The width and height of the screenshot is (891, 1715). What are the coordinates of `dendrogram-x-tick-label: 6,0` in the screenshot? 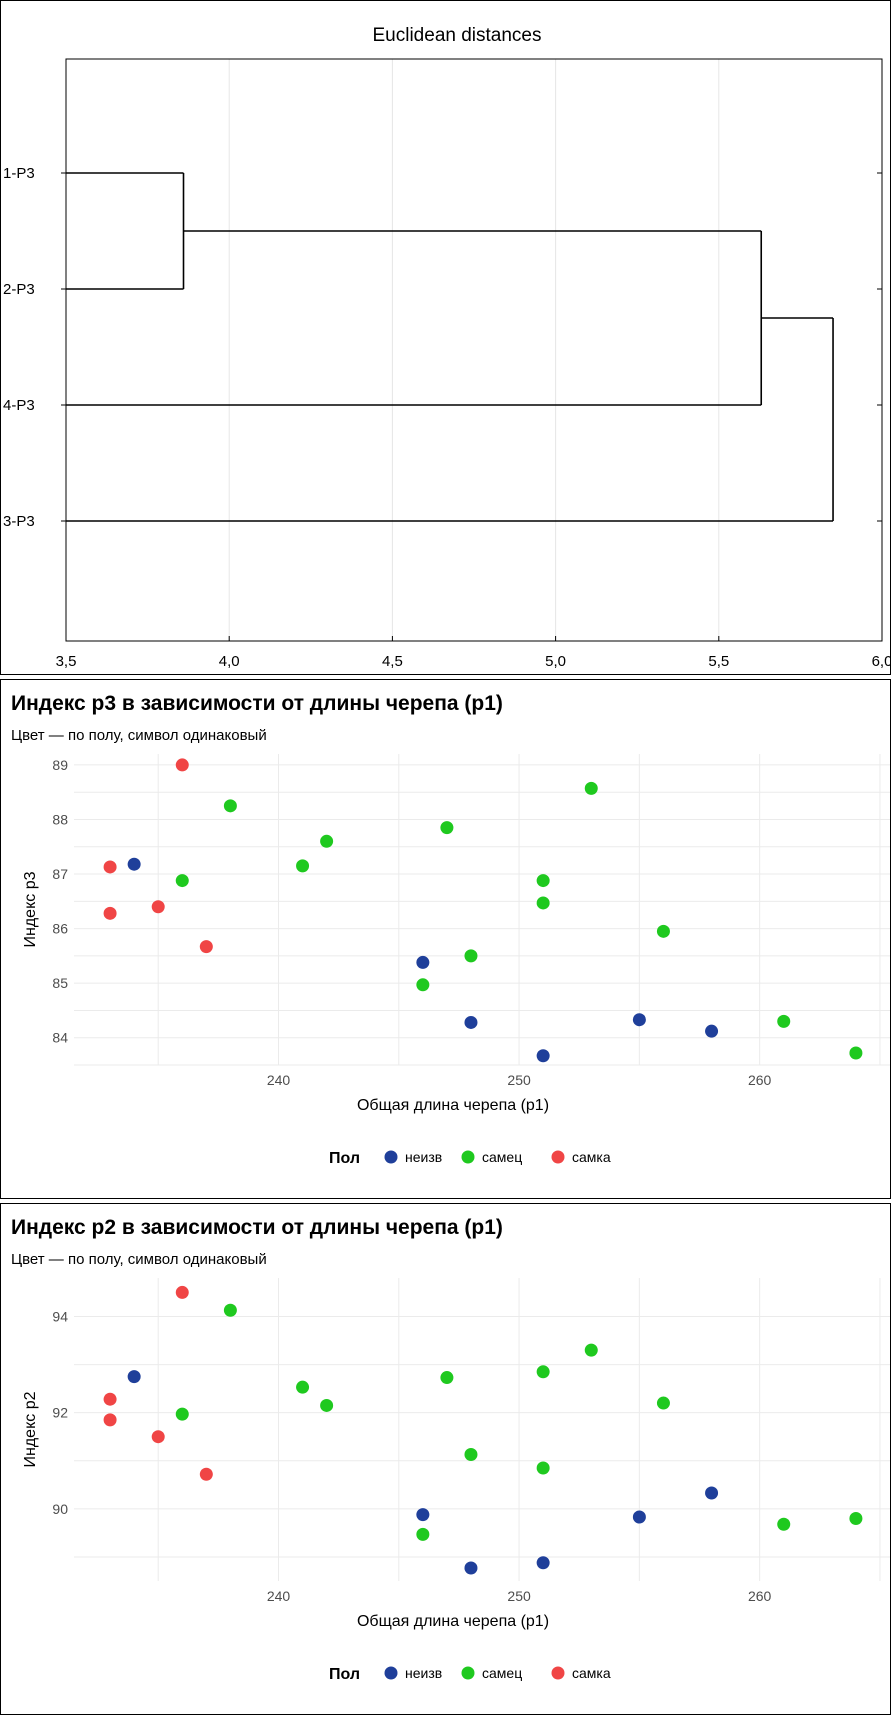 It's located at (881, 661).